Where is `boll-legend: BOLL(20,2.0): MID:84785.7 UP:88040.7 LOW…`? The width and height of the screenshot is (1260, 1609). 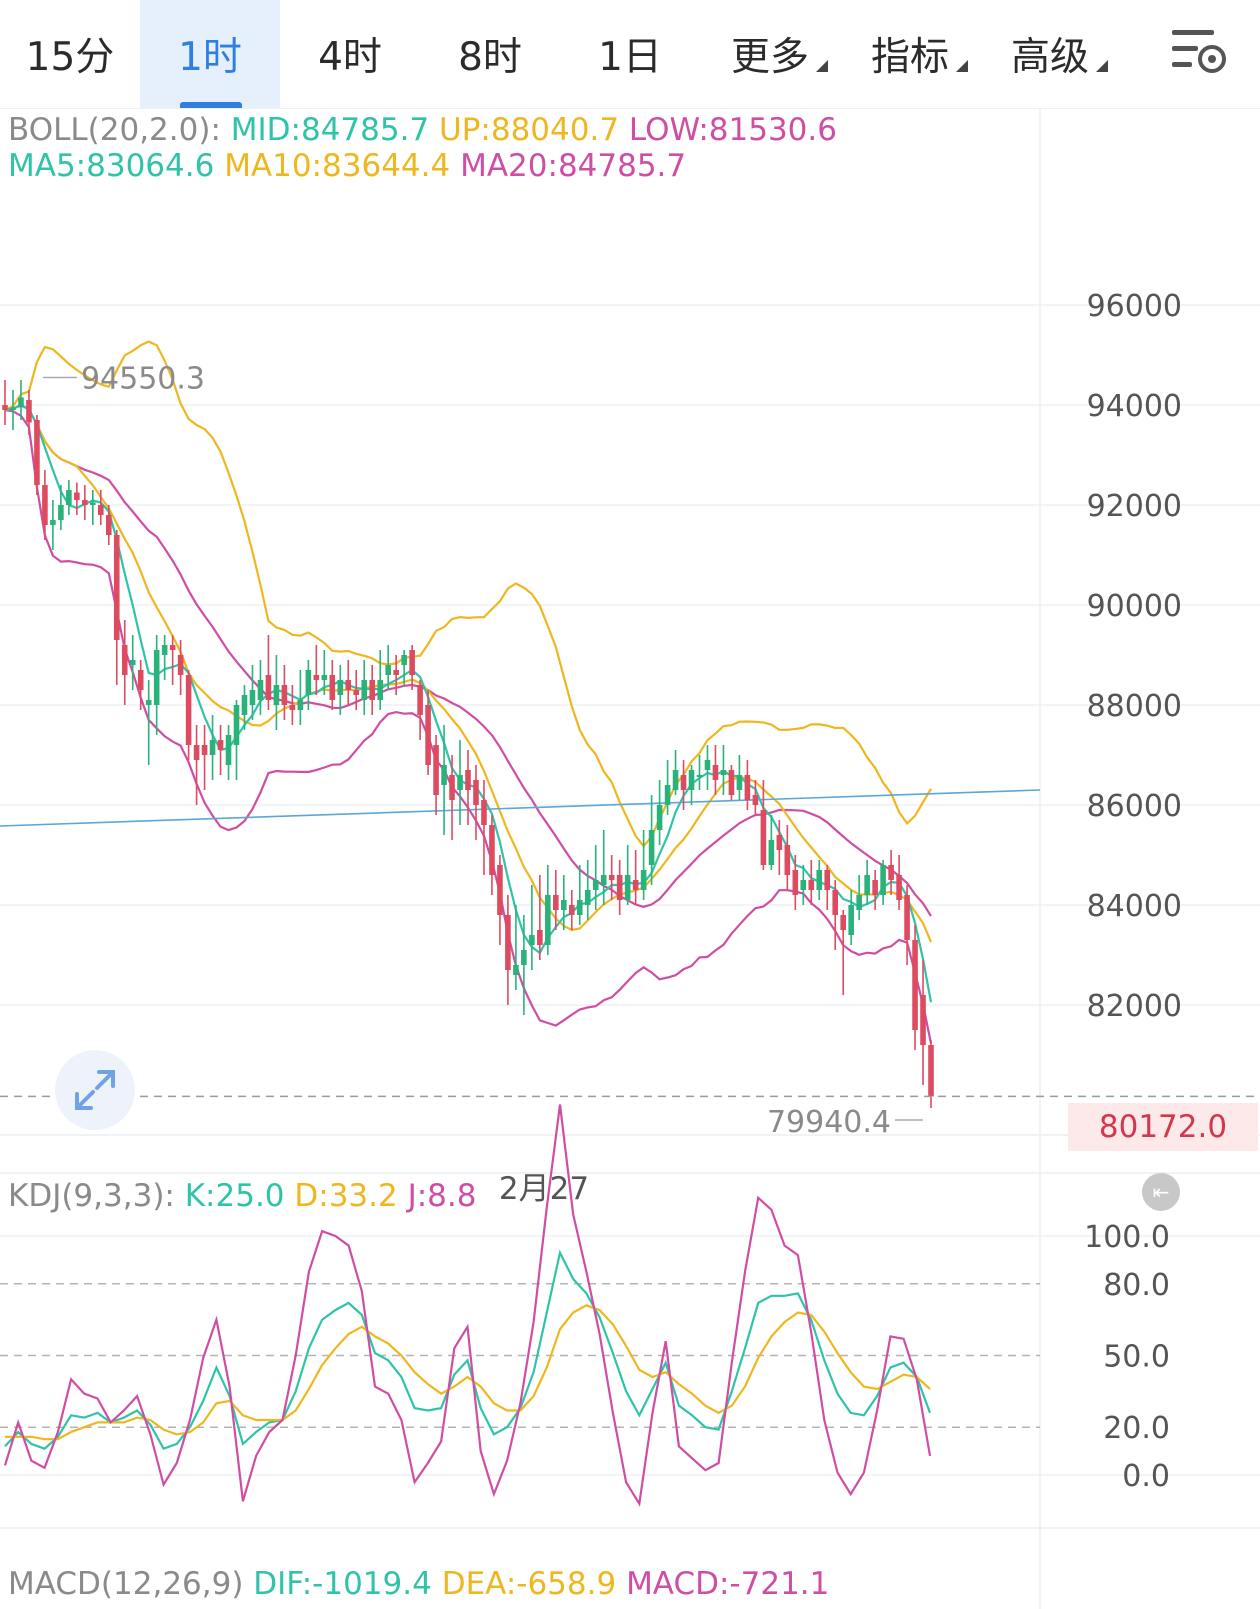
boll-legend: BOLL(20,2.0): MID:84785.7 UP:88040.7 LOW… is located at coordinates (422, 130).